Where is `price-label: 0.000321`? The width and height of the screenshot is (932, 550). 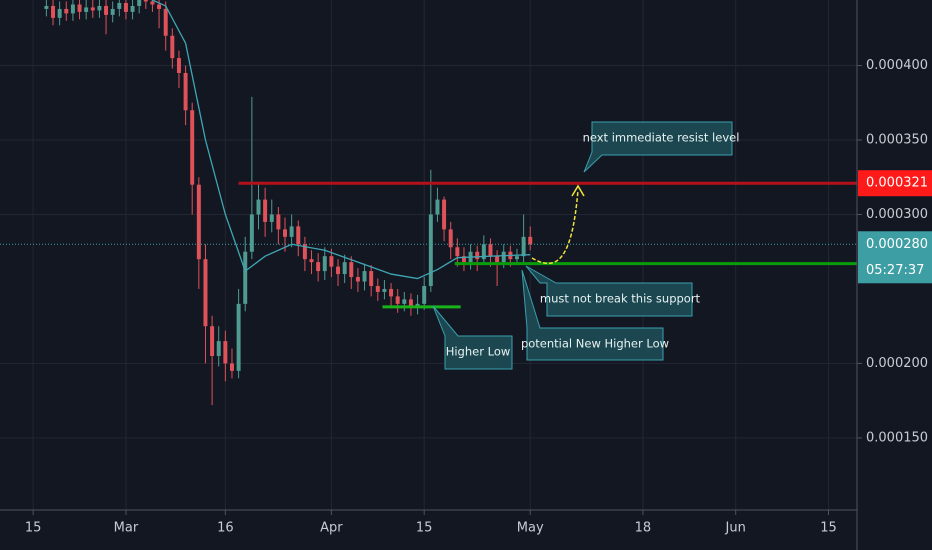
price-label: 0.000321 is located at coordinates (897, 183).